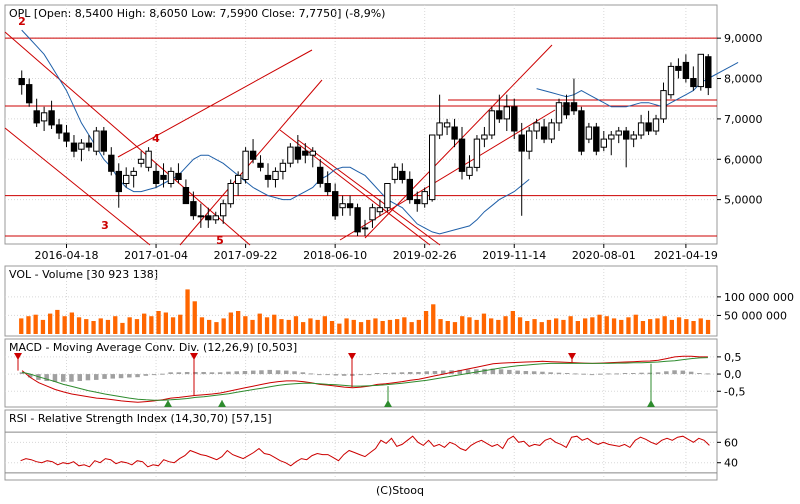 The width and height of the screenshot is (800, 504). Describe the element at coordinates (686, 255) in the screenshot. I see `price-x-tick-label: 2021-04-19` at that location.